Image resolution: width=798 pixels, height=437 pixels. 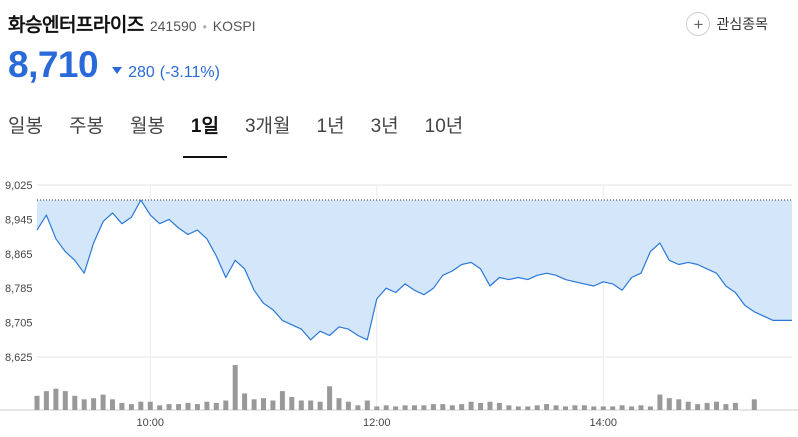 What do you see at coordinates (86, 126) in the screenshot?
I see `tab-weekly: 주봉` at bounding box center [86, 126].